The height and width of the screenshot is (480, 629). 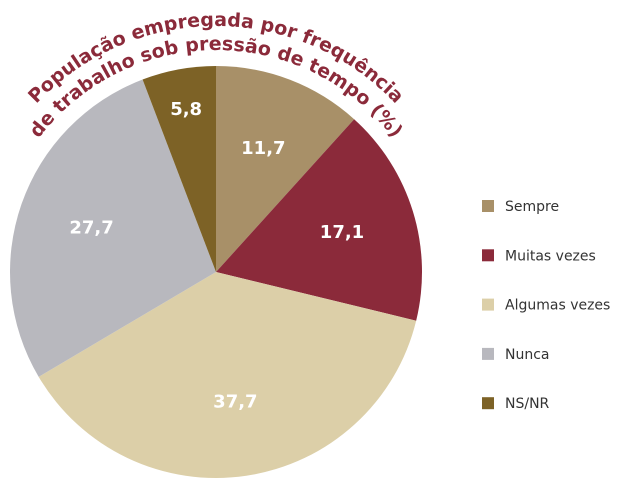 What do you see at coordinates (235, 401) in the screenshot?
I see `value-label: 37,7` at bounding box center [235, 401].